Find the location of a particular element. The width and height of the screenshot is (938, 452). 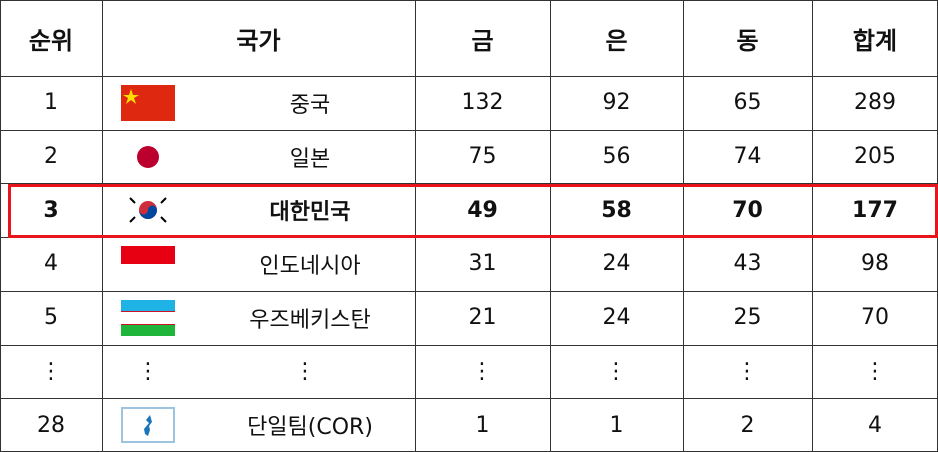

cell: 177 is located at coordinates (875, 210).